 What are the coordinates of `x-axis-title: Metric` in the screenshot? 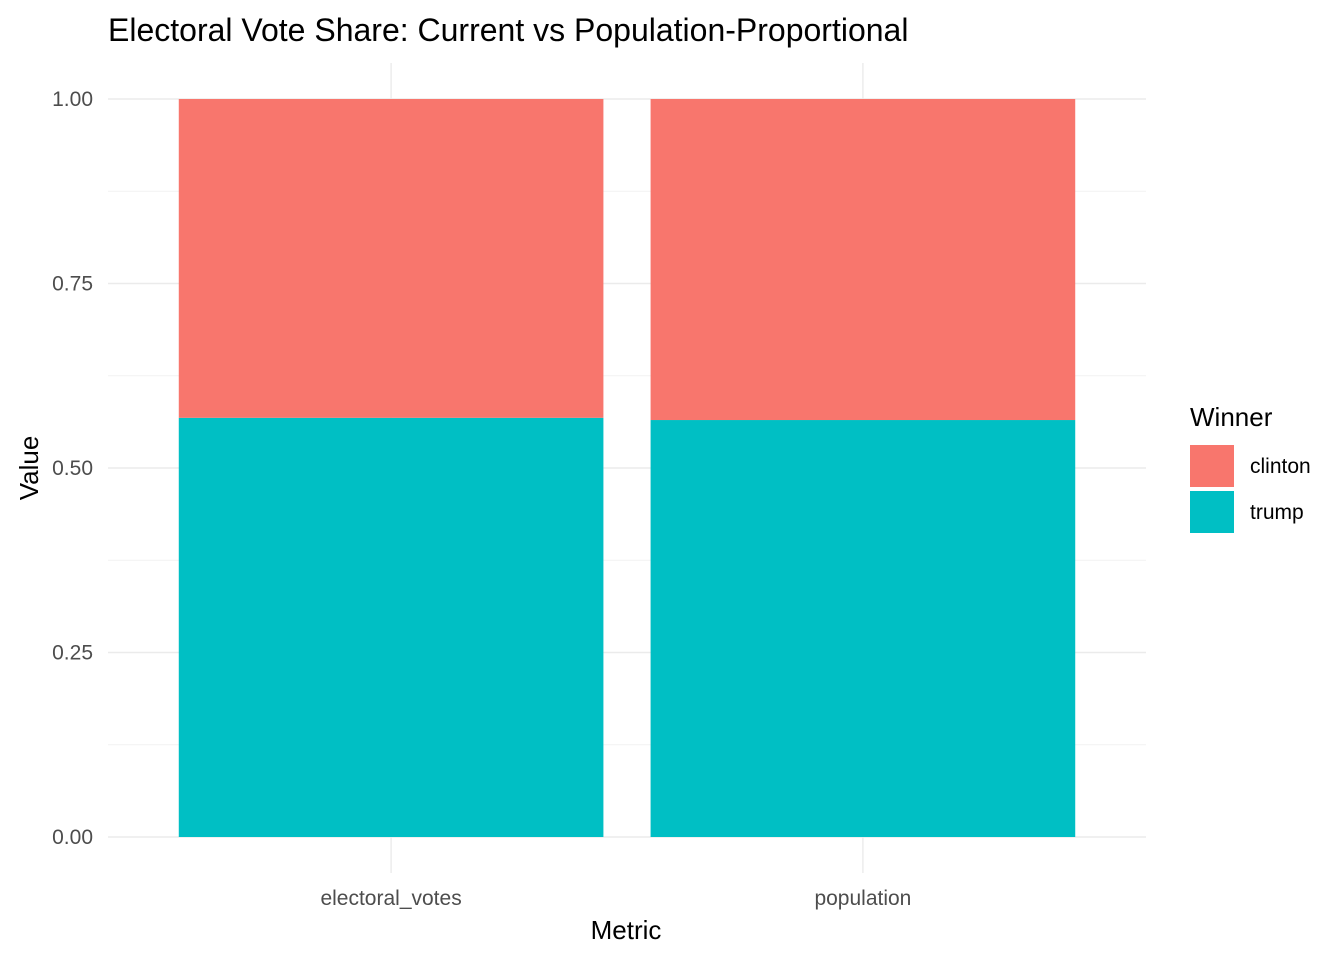 It's located at (626, 930).